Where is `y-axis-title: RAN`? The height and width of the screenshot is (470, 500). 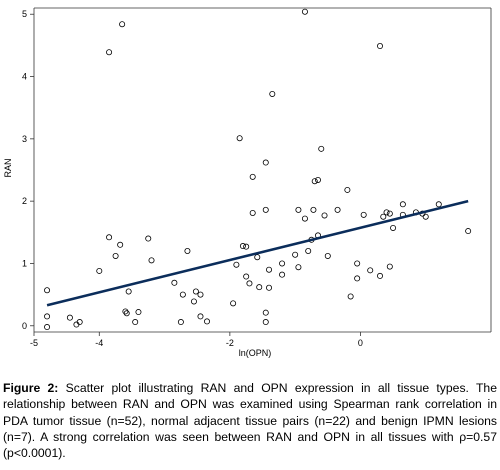
y-axis-title: RAN is located at coordinates (8, 167).